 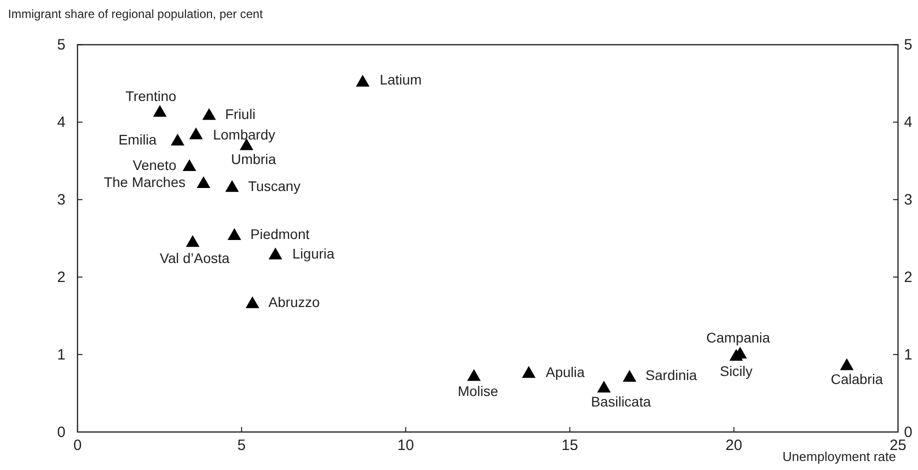 I want to click on annotation: Abruzzo, so click(x=294, y=302).